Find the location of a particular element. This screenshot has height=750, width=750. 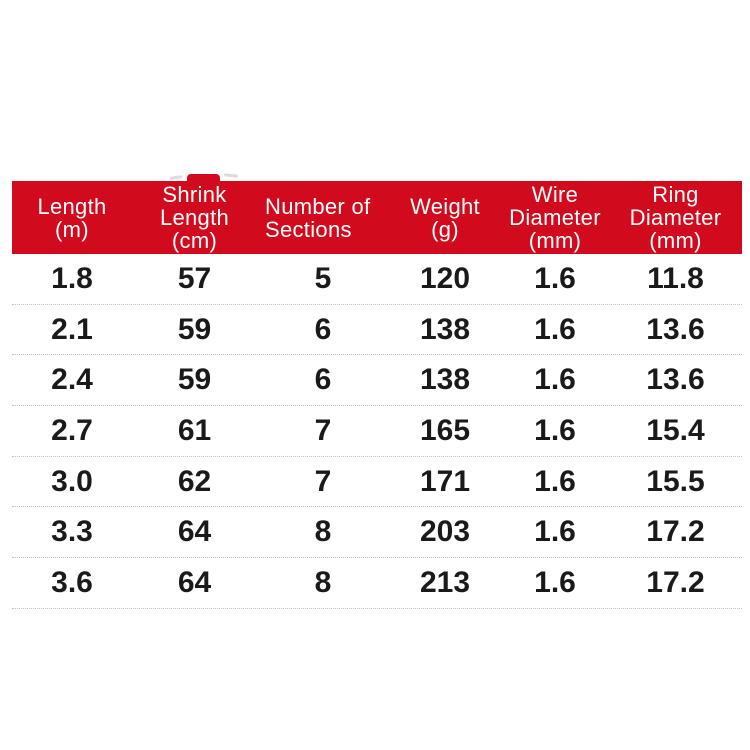

table-cell: 3.6 is located at coordinates (72, 582).